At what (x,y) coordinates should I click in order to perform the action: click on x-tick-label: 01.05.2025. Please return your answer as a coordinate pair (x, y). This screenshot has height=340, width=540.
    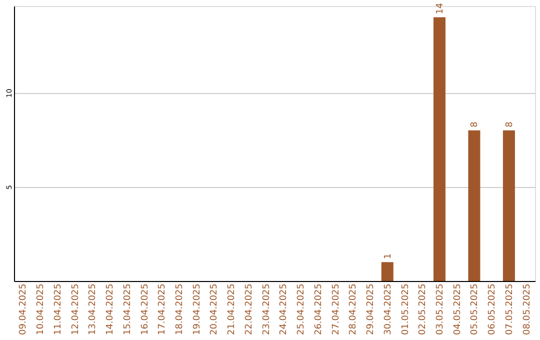
    Looking at the image, I should click on (405, 310).